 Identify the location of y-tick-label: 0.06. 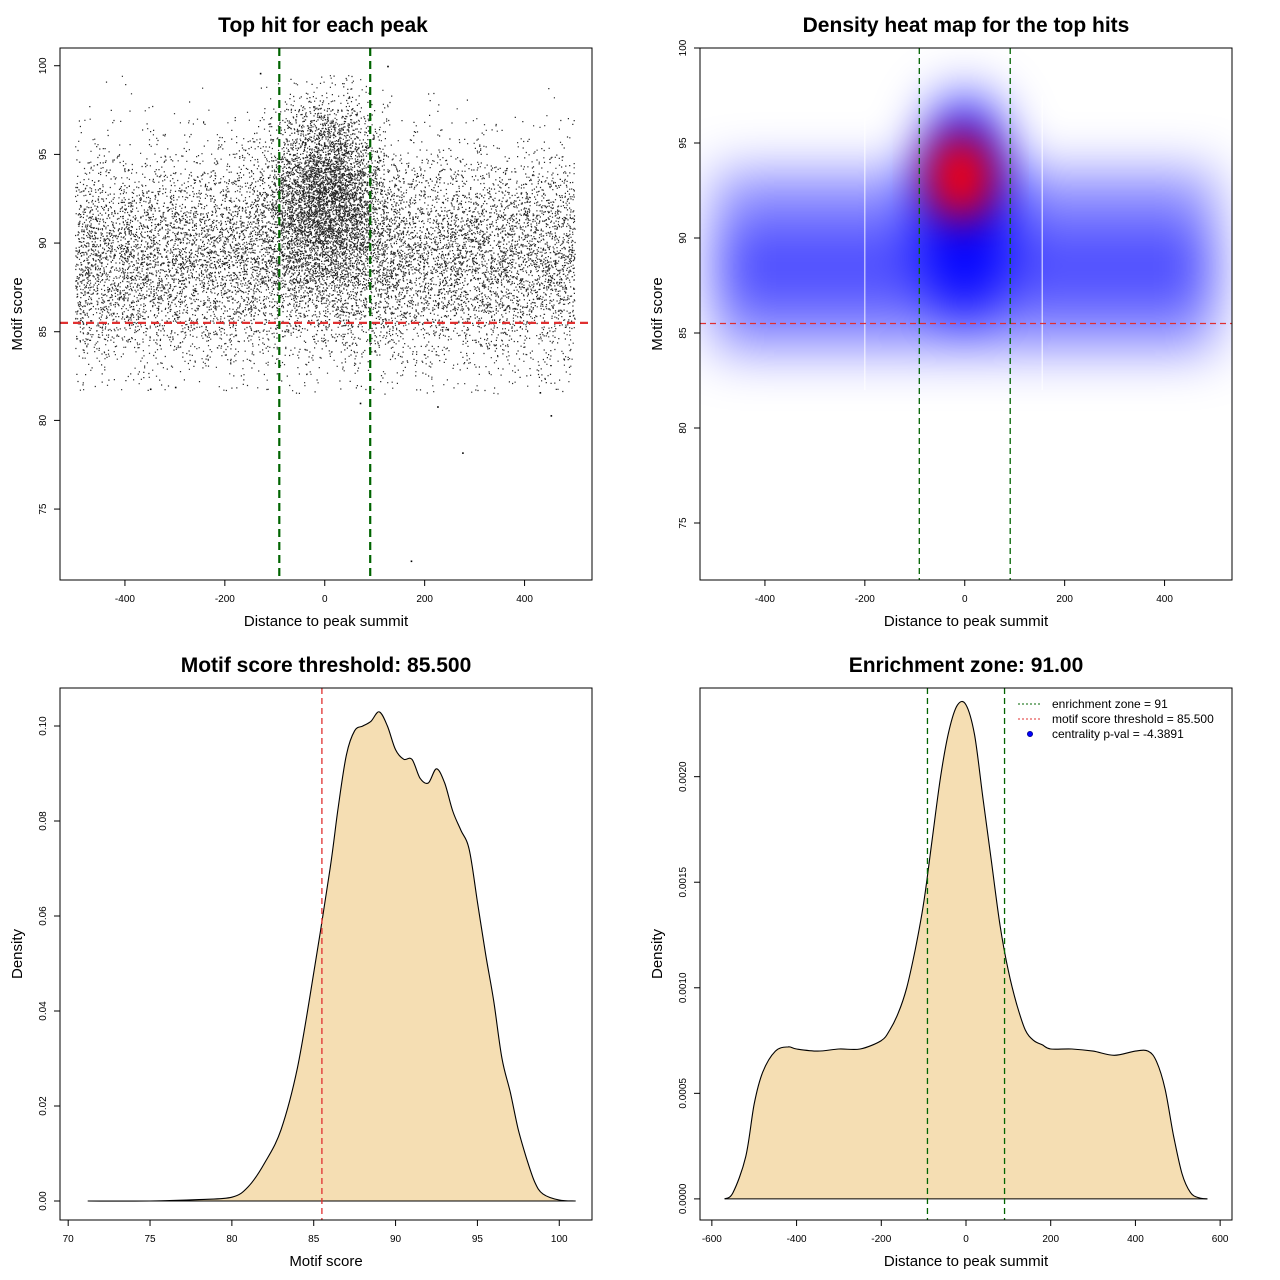
(43, 916).